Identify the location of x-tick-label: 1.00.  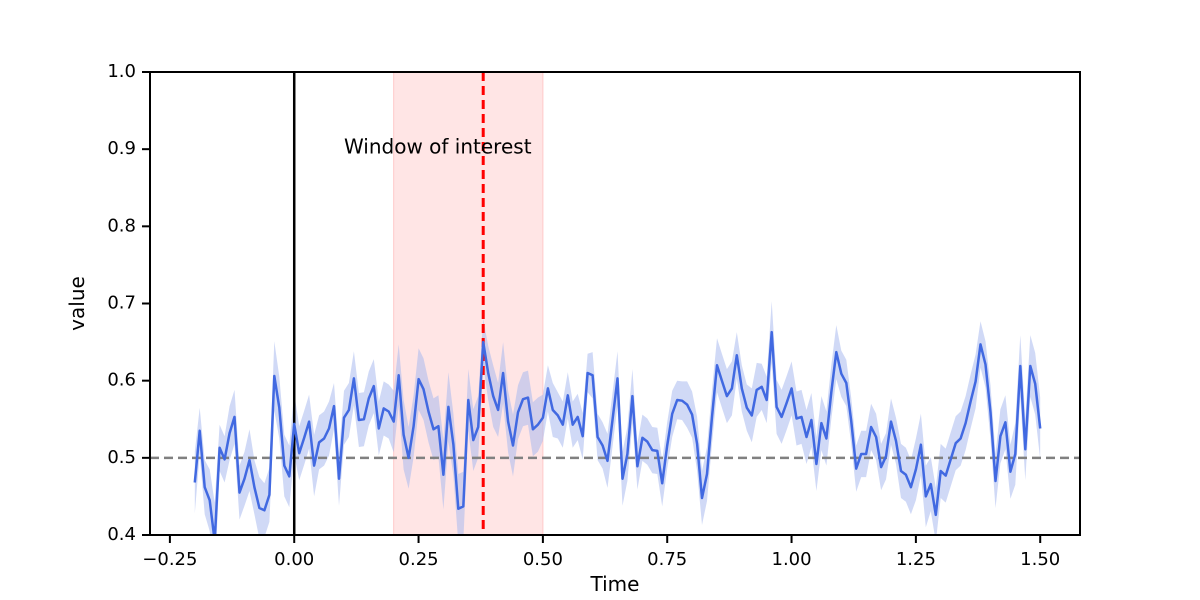
(792, 559).